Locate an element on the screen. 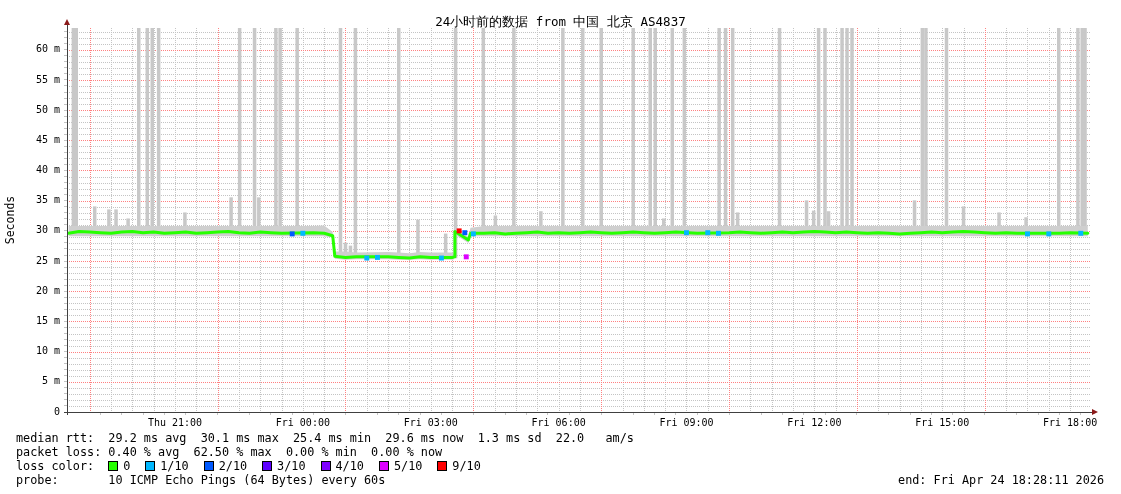  chart-title: 24小时前的数据 from 中国 北京 AS4837 is located at coordinates (560, 21).